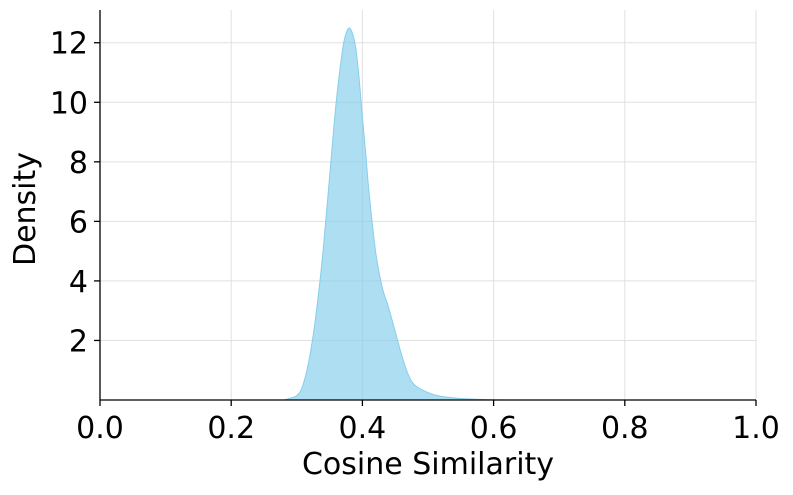 The width and height of the screenshot is (793, 495). Describe the element at coordinates (100, 428) in the screenshot. I see `x-tick-label: 0.0` at that location.